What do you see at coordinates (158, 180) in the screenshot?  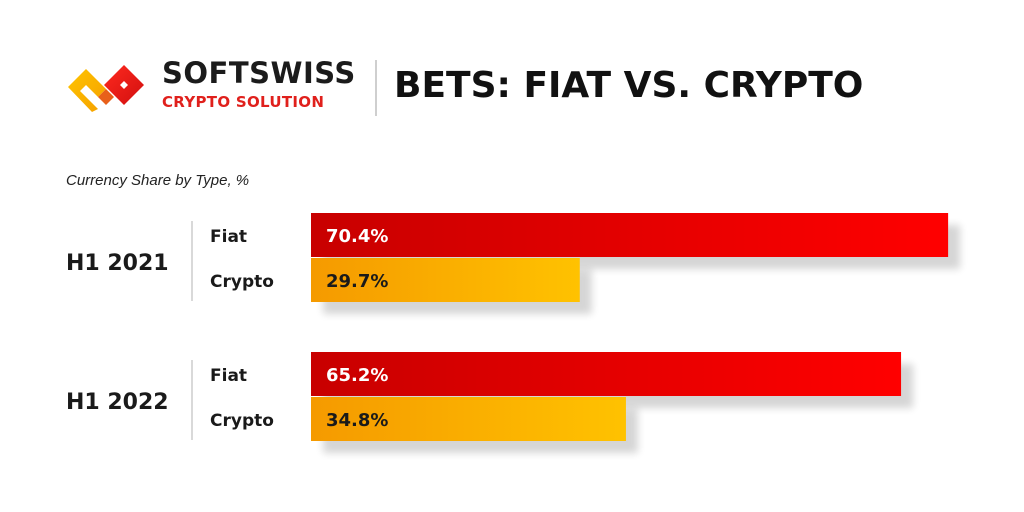 I see `chart-subtitle: Currency Share by Type, %` at bounding box center [158, 180].